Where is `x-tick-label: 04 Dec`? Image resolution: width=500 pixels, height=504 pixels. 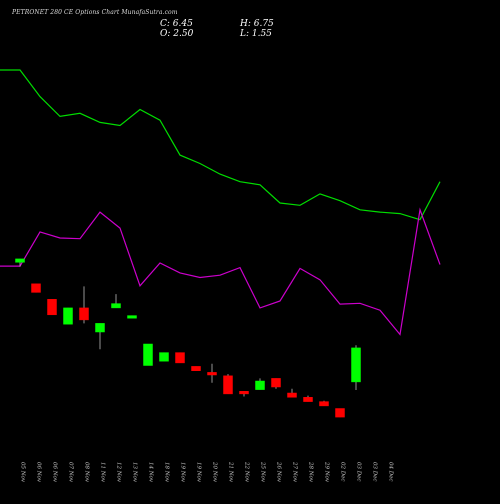 x-tick-label: 04 Dec is located at coordinates (391, 472).